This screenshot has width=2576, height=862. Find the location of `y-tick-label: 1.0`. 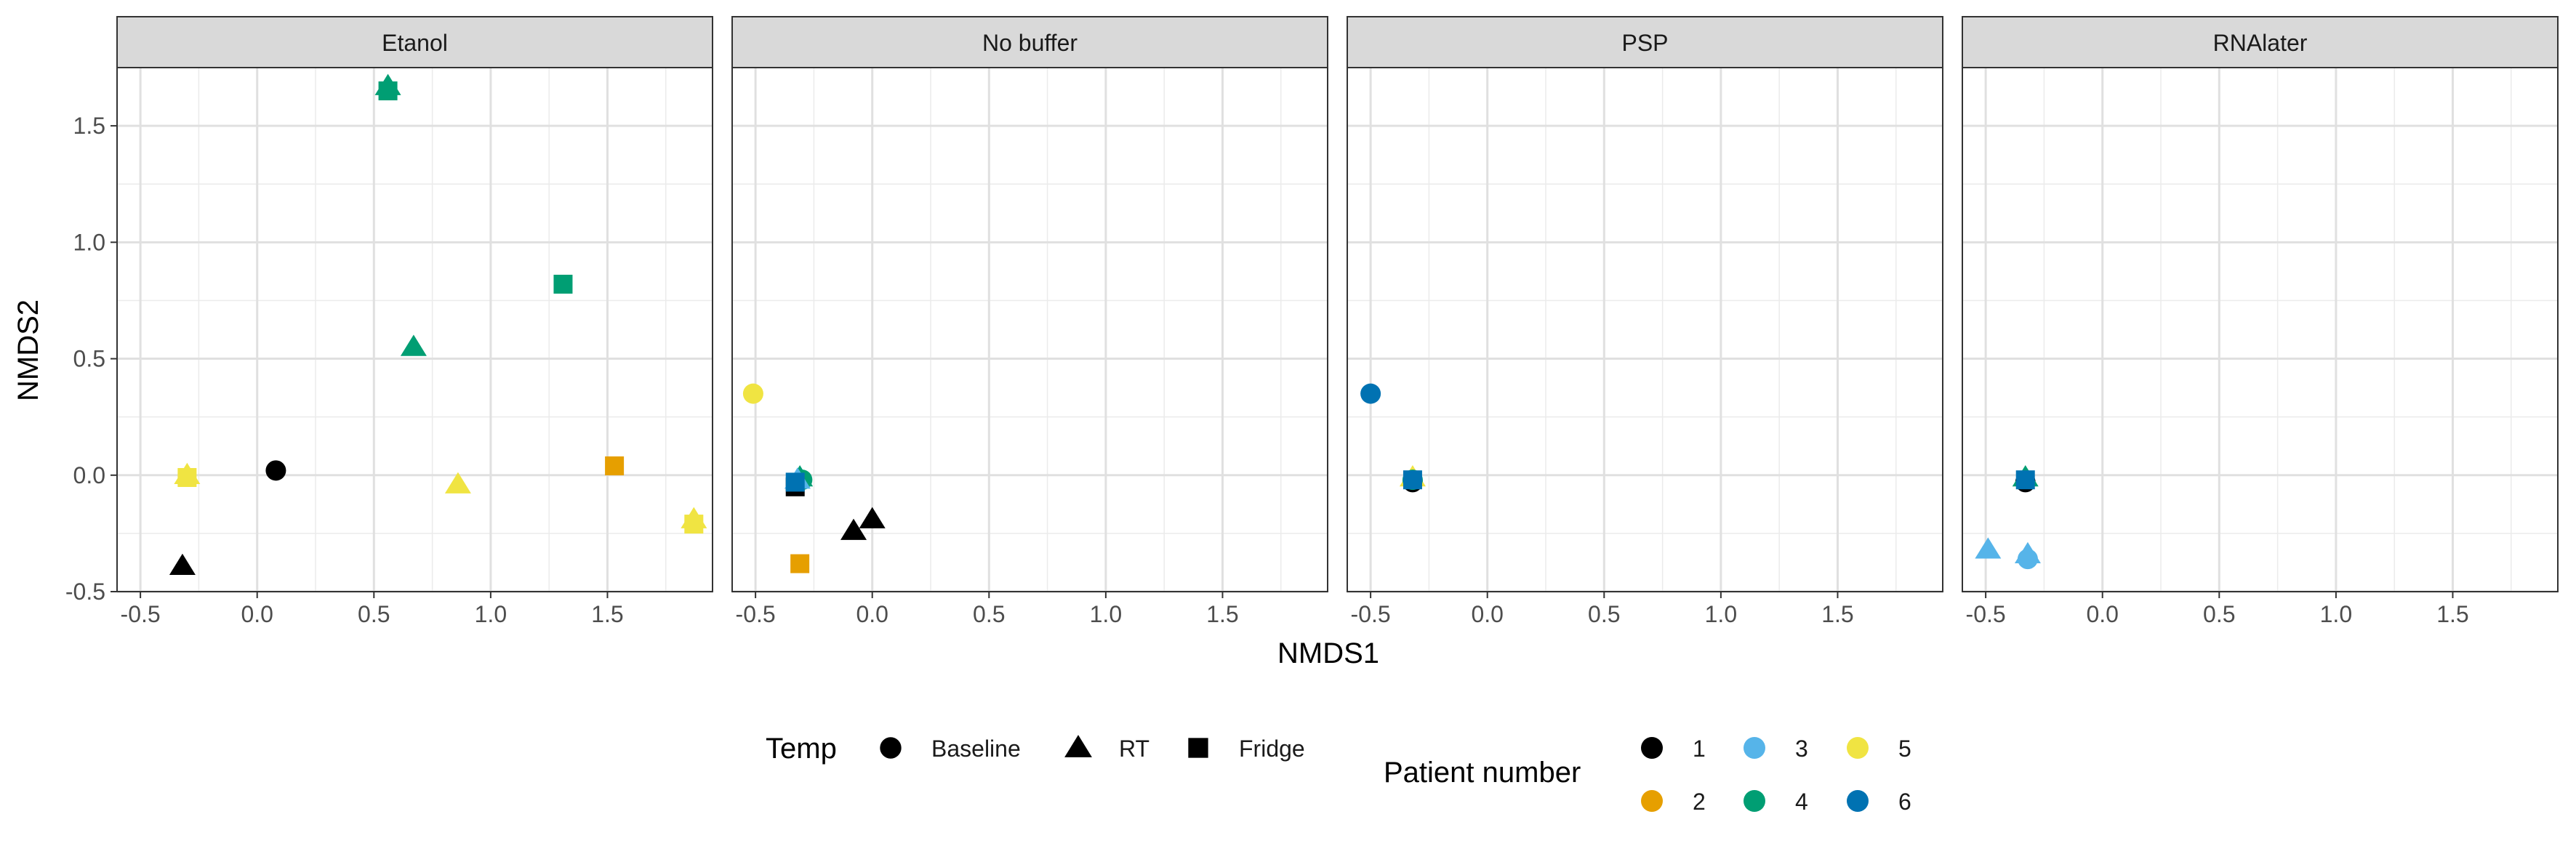

y-tick-label: 1.0 is located at coordinates (89, 242).